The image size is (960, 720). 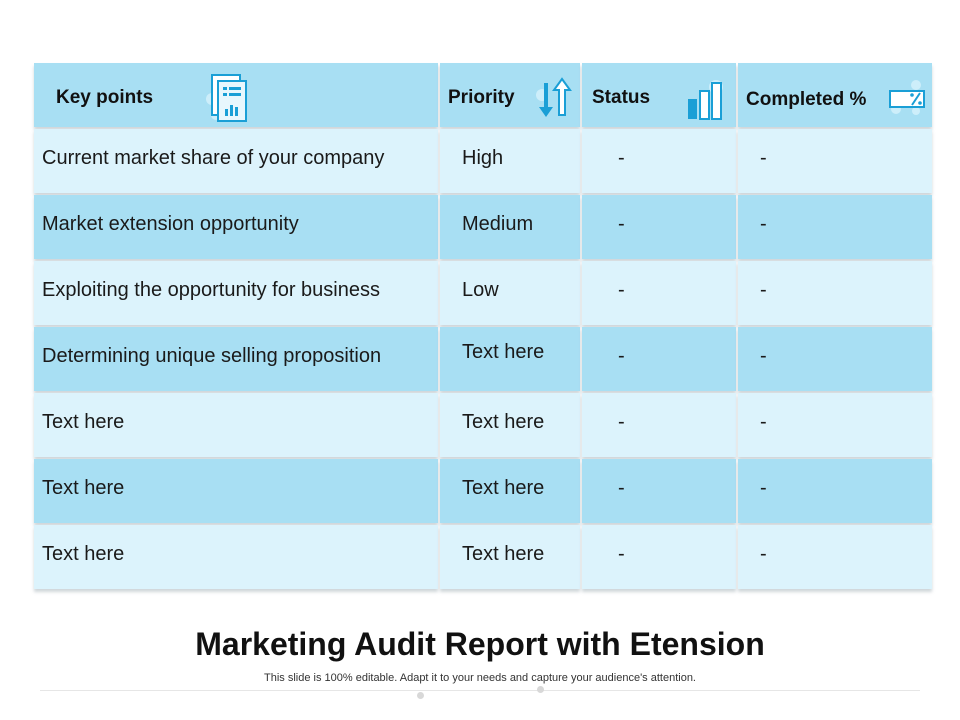 I want to click on percent-icon, so click(x=908, y=101).